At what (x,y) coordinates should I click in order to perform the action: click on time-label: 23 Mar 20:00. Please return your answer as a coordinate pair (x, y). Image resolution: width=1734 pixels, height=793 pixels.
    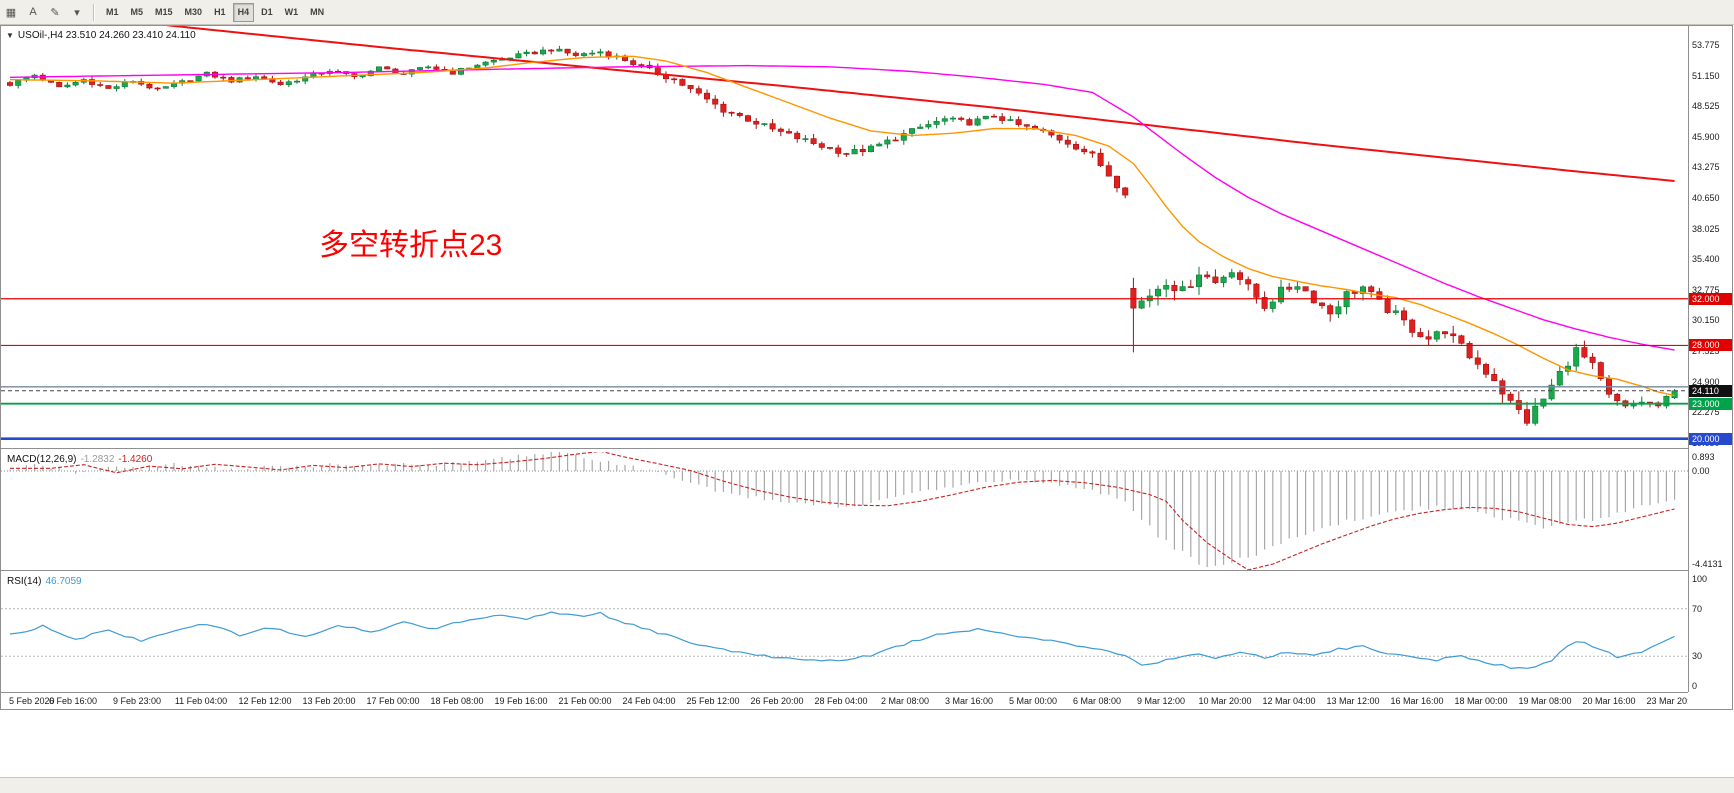
    Looking at the image, I should click on (1667, 701).